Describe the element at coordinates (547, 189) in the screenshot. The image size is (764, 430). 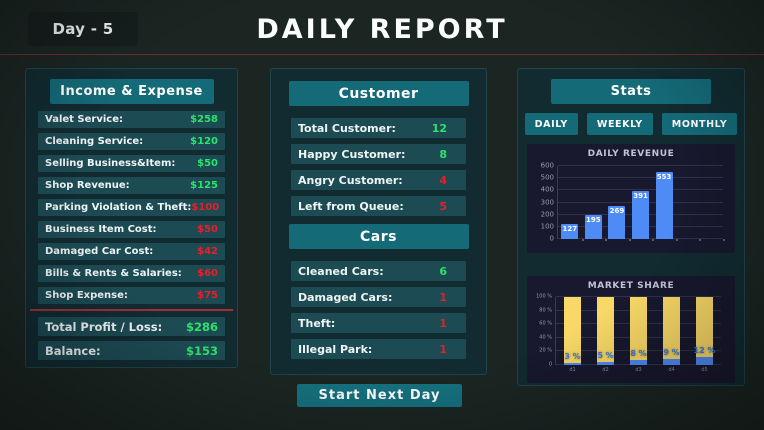
I see `y-axis-tick: 400` at that location.